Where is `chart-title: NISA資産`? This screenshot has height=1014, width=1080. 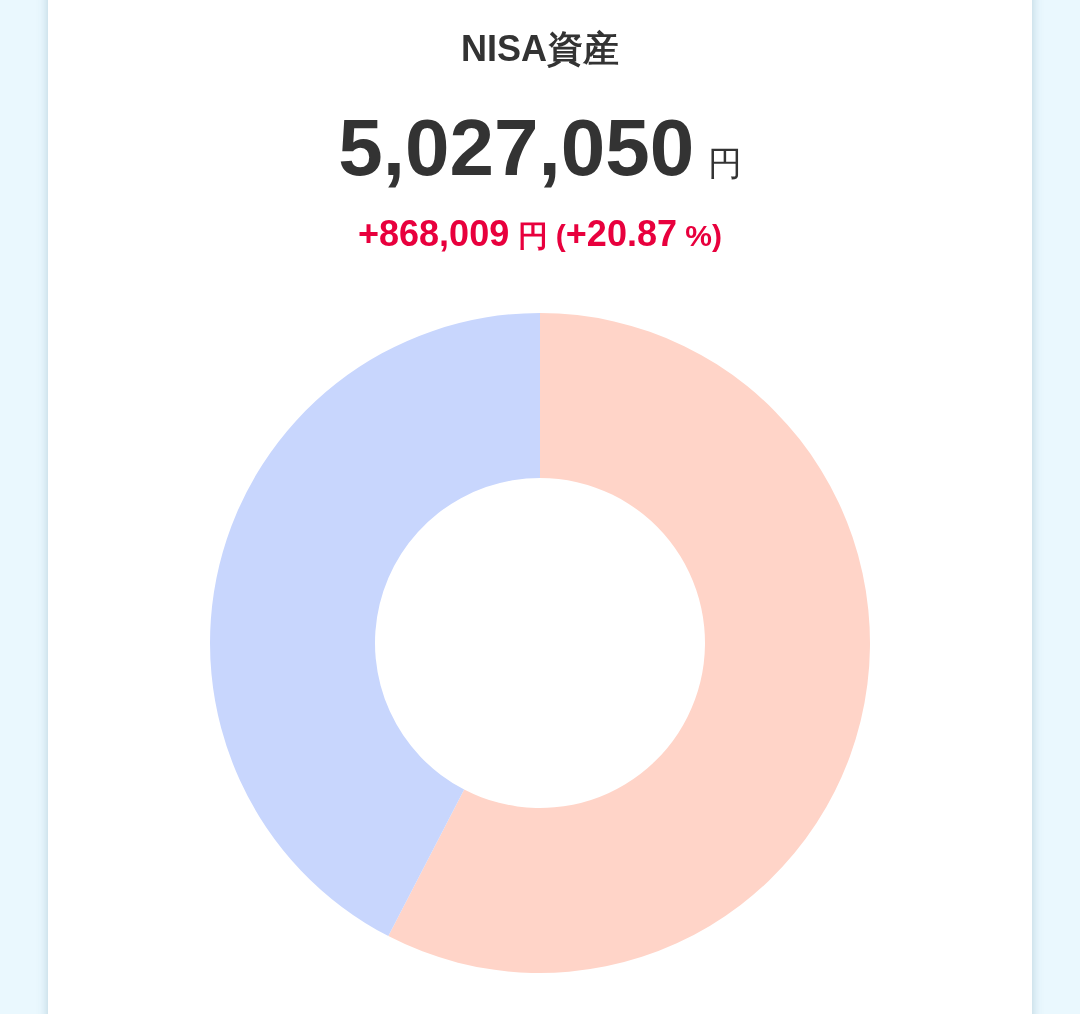 chart-title: NISA資産 is located at coordinates (540, 48).